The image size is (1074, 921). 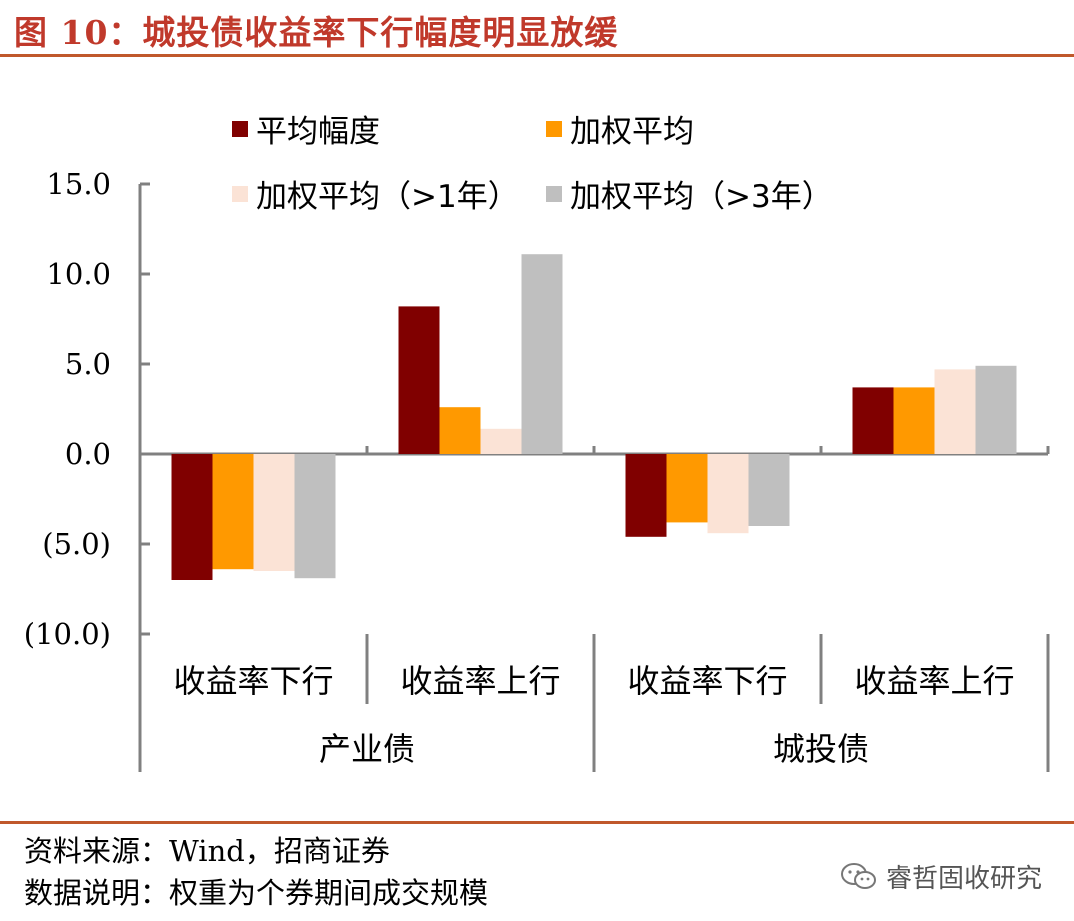 I want to click on legend-label: 加权平均（>1年）, so click(x=387, y=197).